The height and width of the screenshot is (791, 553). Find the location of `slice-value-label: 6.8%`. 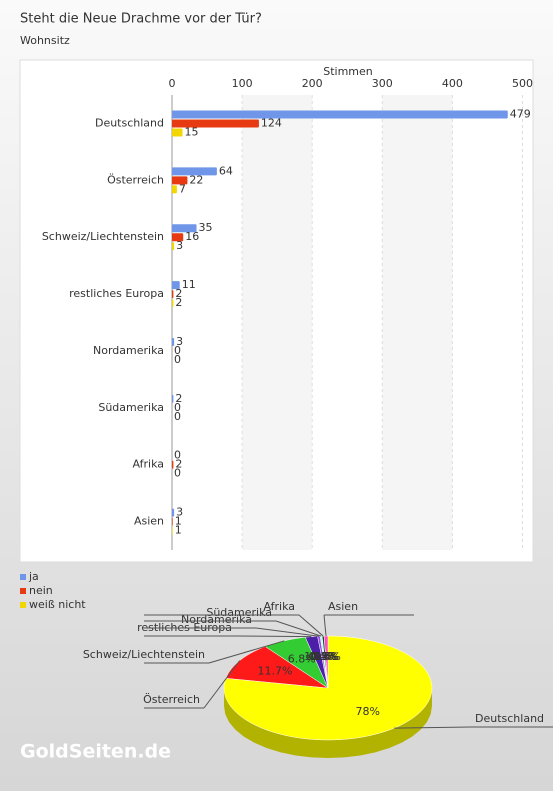

slice-value-label: 6.8% is located at coordinates (302, 659).